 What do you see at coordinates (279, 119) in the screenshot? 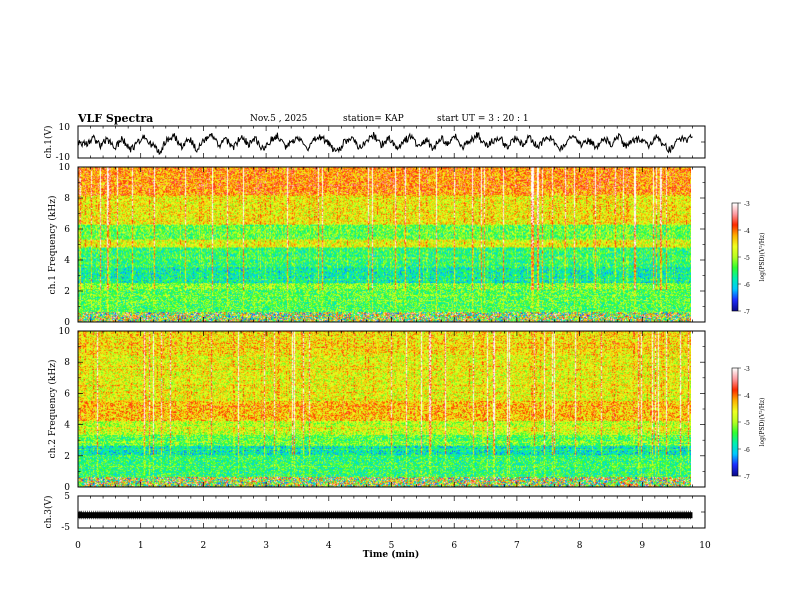
I see `figure-date: Nov.5 , 2025` at bounding box center [279, 119].